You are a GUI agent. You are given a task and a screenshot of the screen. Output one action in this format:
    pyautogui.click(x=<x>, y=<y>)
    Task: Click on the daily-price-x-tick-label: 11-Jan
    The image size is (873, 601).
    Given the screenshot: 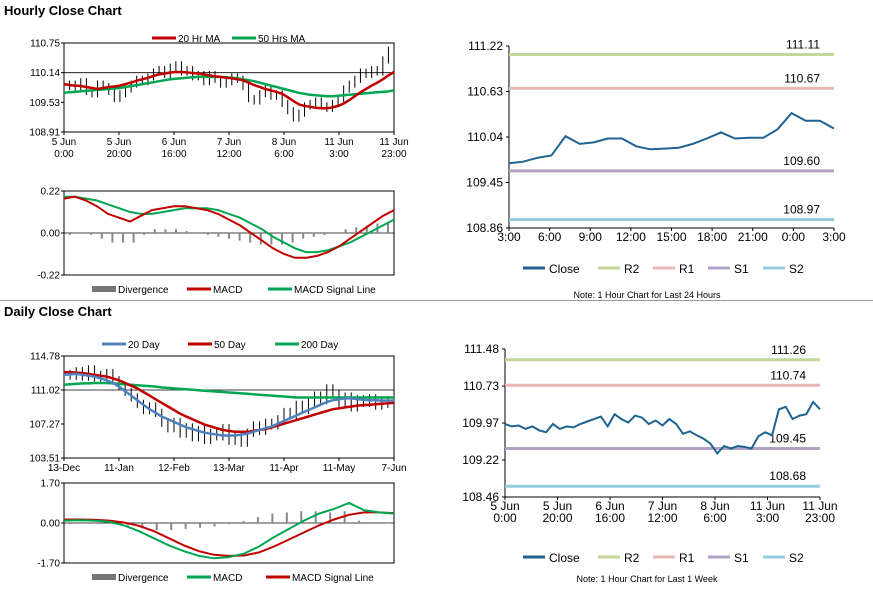 What is the action you would take?
    pyautogui.click(x=119, y=468)
    